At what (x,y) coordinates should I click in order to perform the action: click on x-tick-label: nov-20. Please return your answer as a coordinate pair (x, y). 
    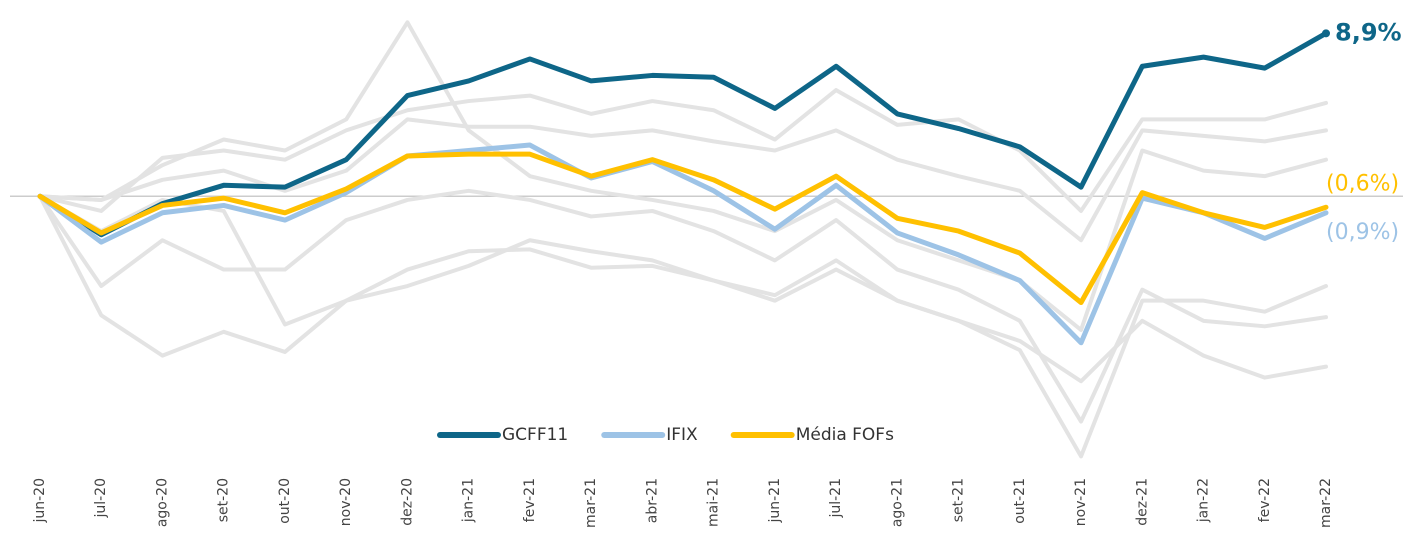
    Looking at the image, I should click on (346, 502).